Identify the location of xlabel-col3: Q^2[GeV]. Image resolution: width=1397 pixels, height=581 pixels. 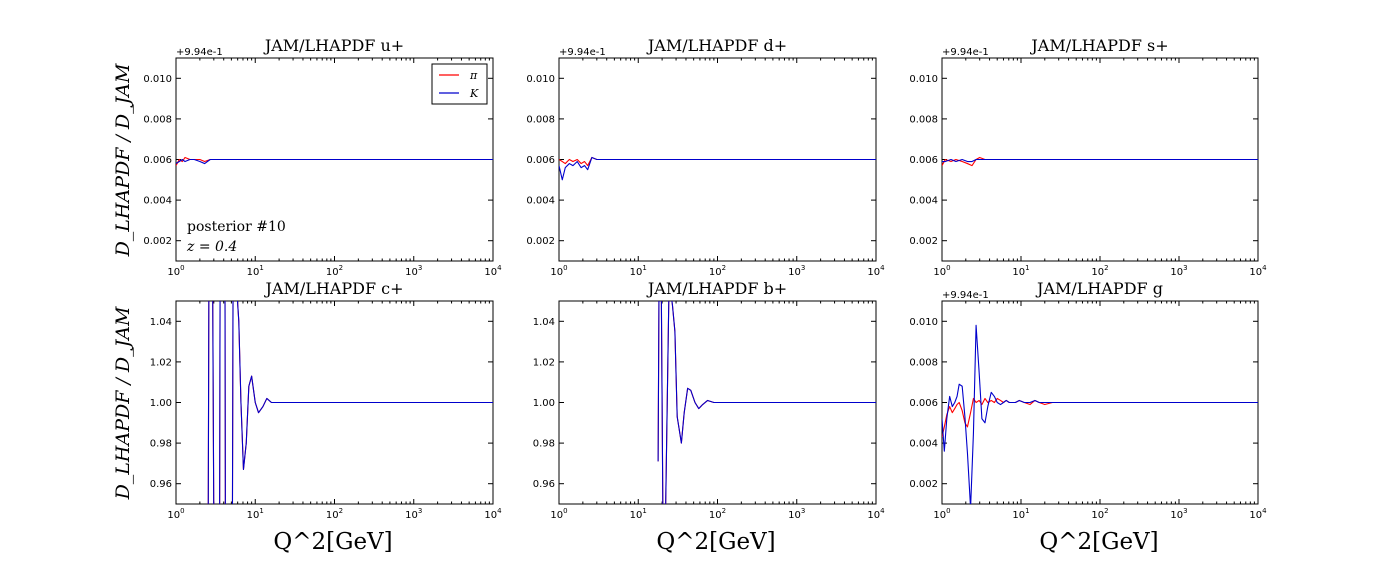
(1098, 542).